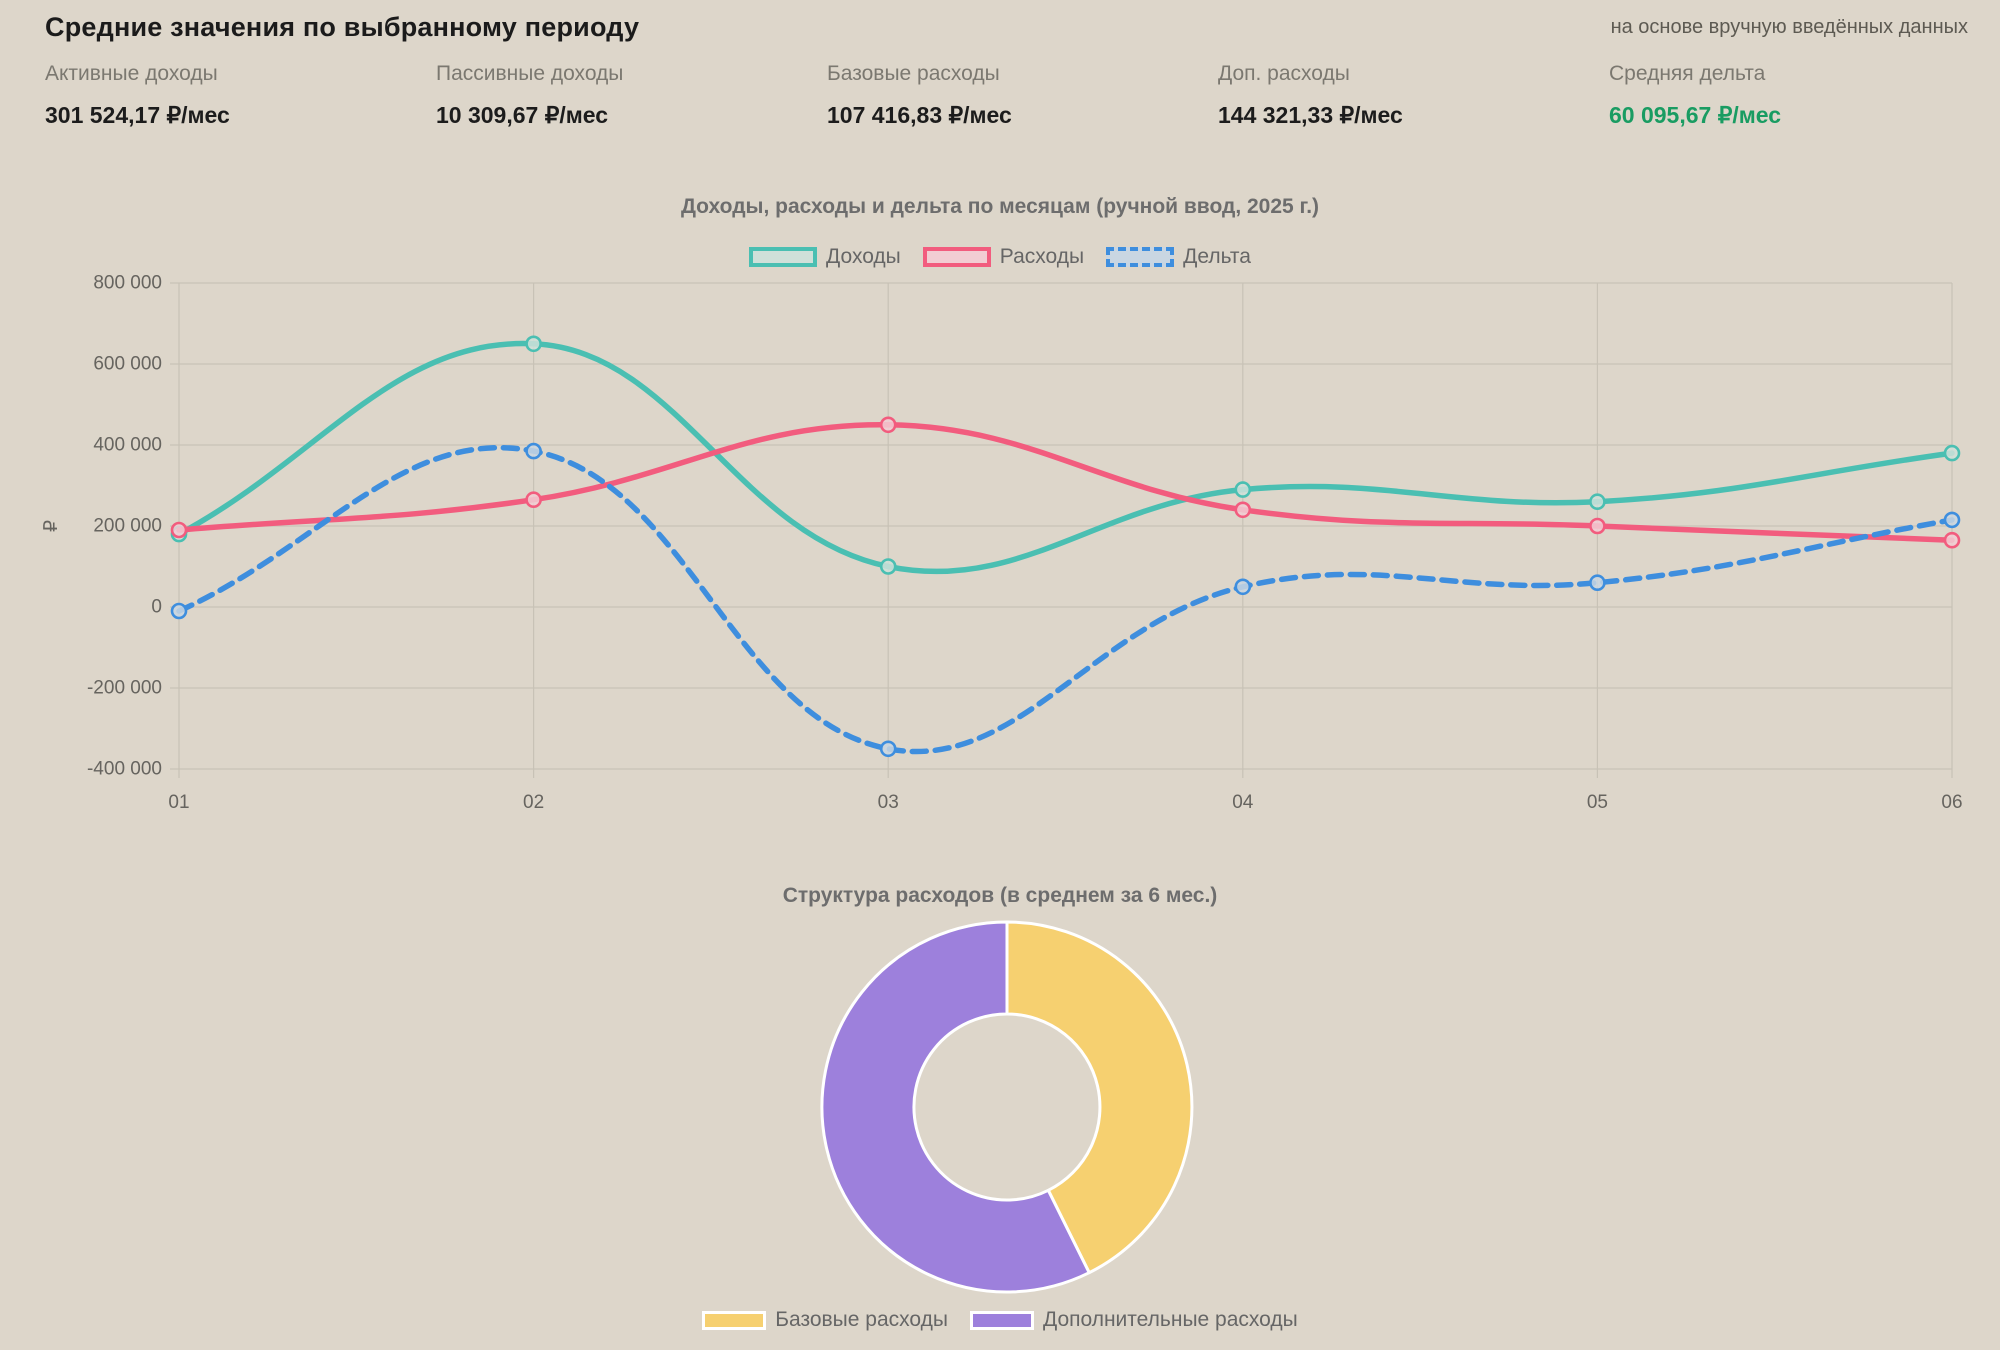 The height and width of the screenshot is (1350, 2000). What do you see at coordinates (861, 1319) in the screenshot?
I see `legend-label: Базовые расходы` at bounding box center [861, 1319].